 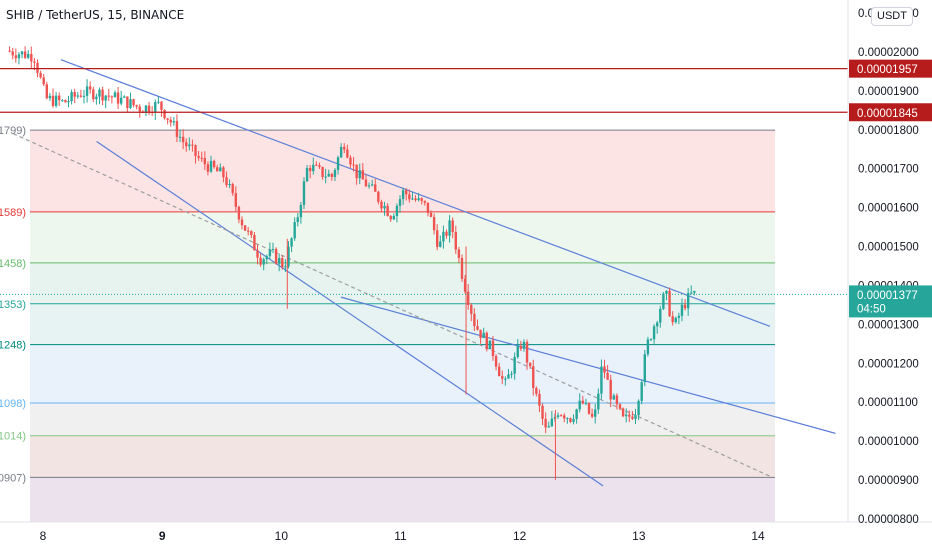 What do you see at coordinates (888, 170) in the screenshot?
I see `y-tick-label: 0.00001700` at bounding box center [888, 170].